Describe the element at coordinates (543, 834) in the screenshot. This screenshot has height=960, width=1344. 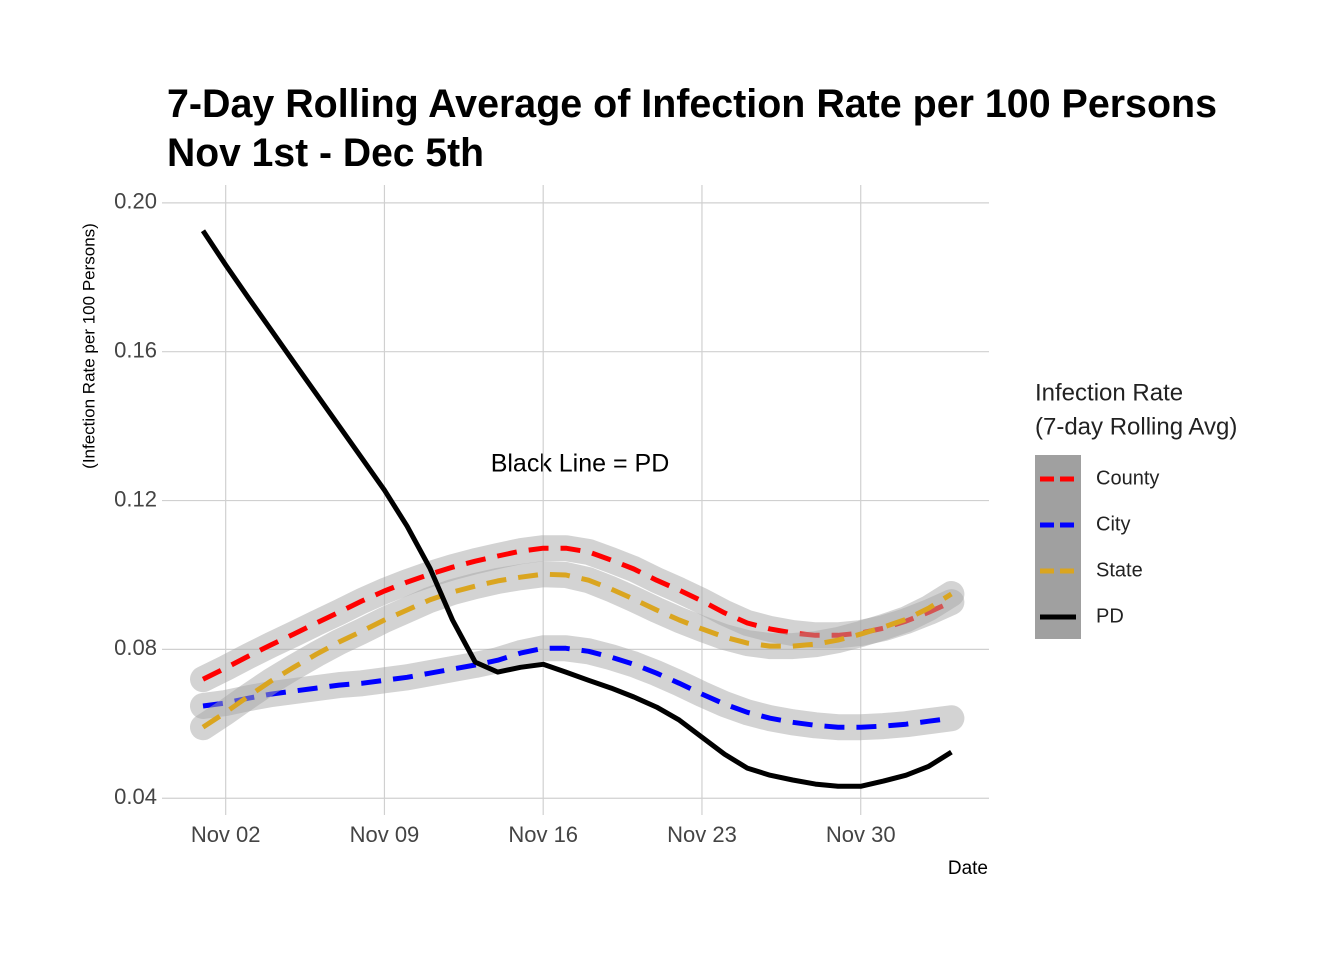
I see `x-tick-label: Nov 16` at that location.